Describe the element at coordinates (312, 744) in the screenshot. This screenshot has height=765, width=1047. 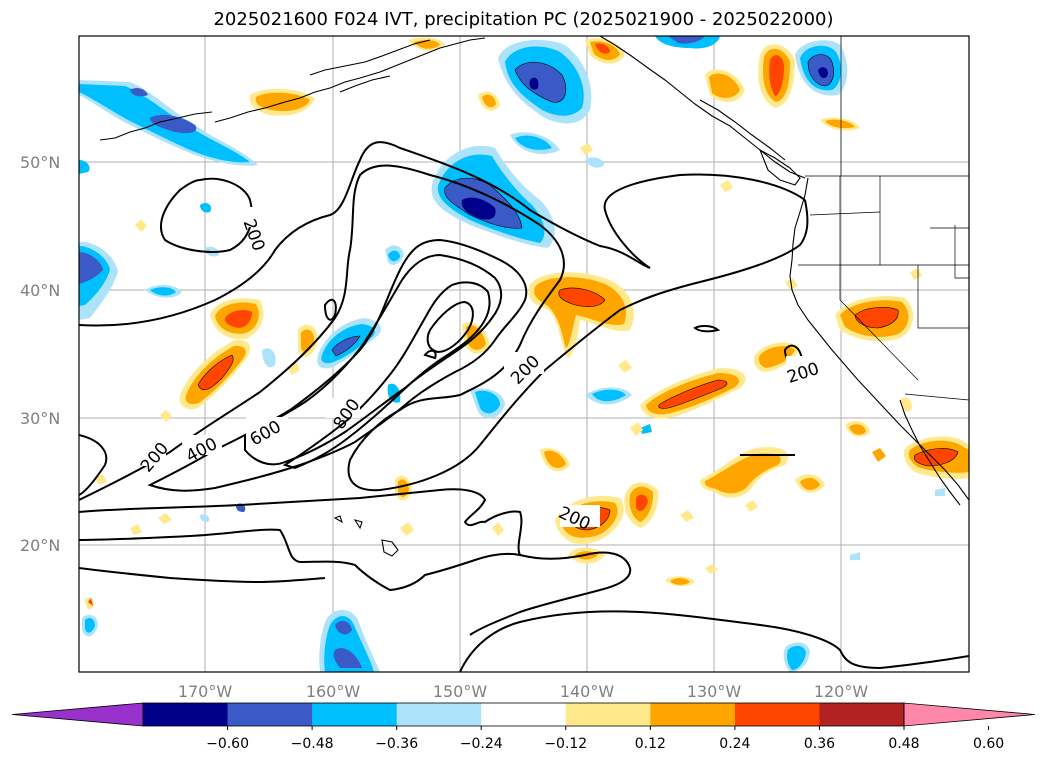
I see `colorbar-tick-label: −0.48` at that location.